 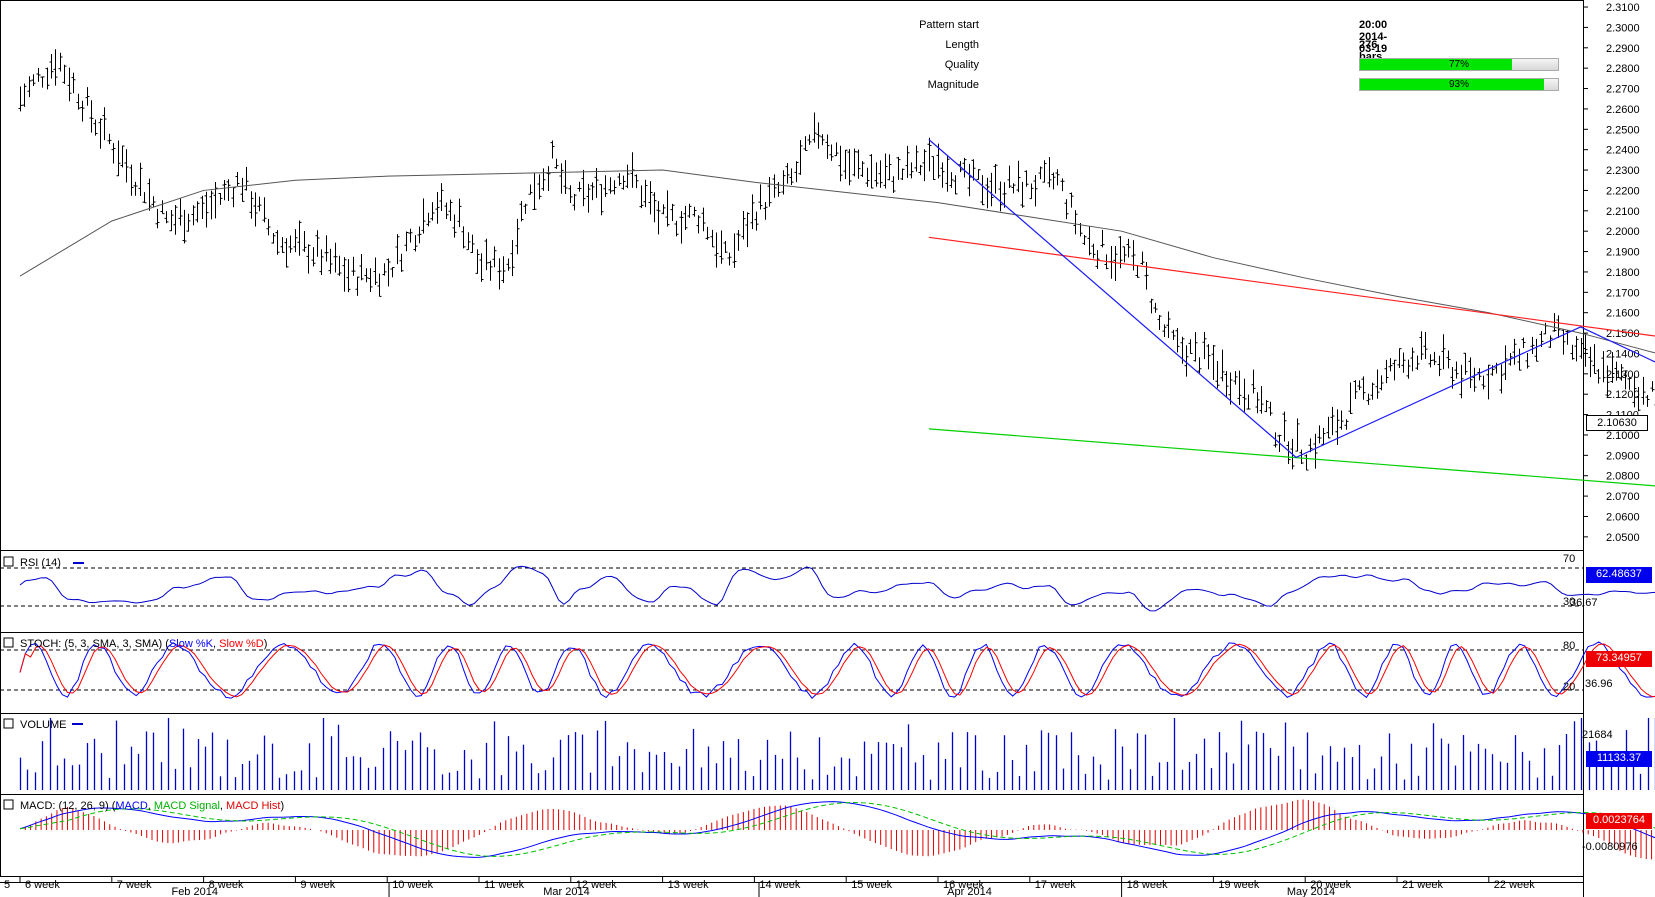 I want to click on y-tick-label: 2.0800, so click(x=1623, y=477).